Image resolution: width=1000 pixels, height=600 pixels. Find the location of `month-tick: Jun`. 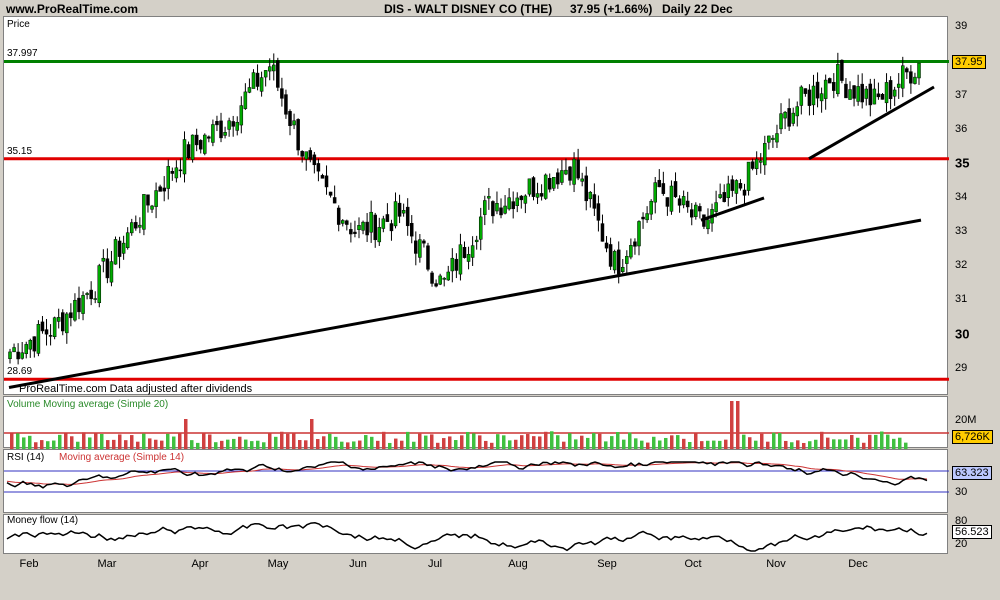

month-tick: Jun is located at coordinates (358, 564).